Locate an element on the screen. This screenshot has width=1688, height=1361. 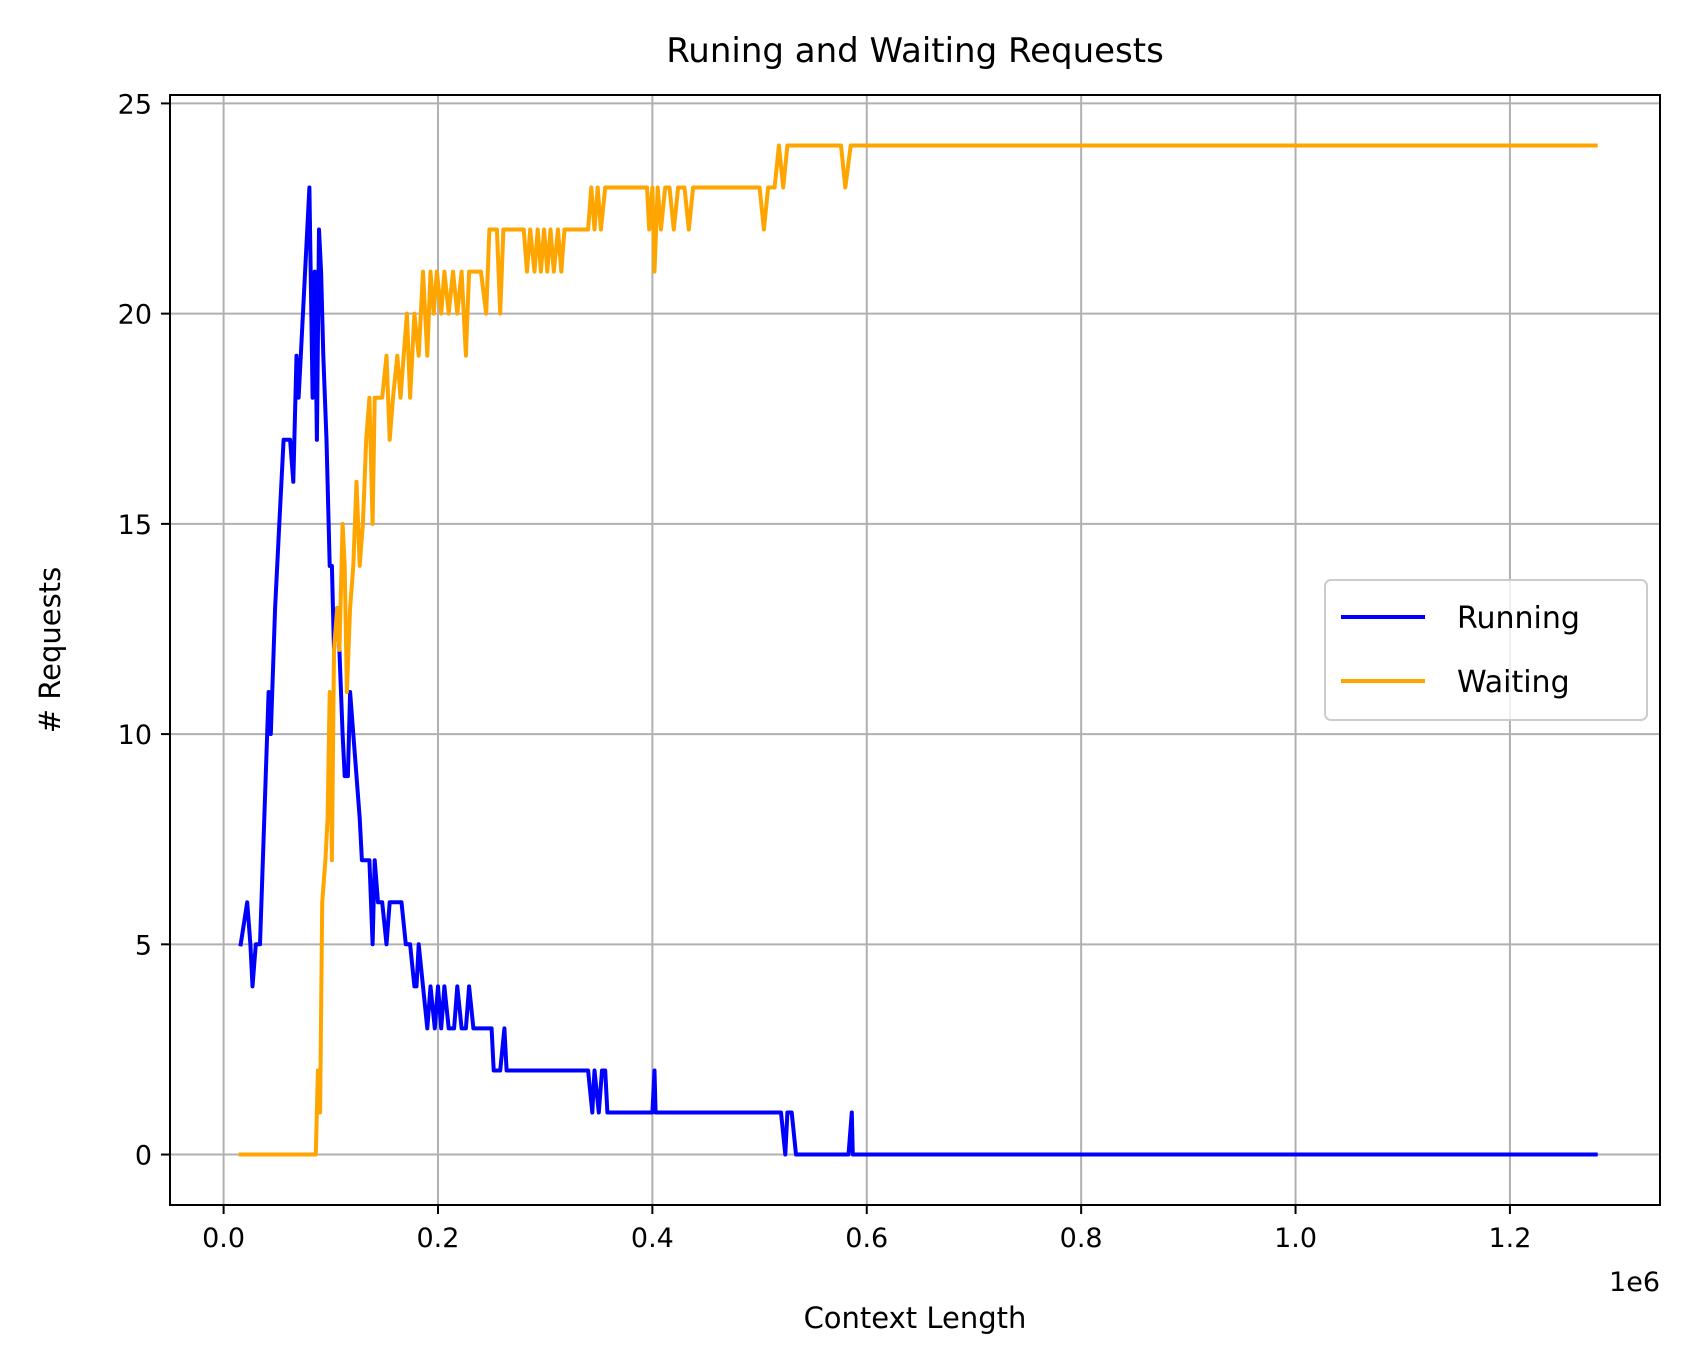
y-tick-label: 15 is located at coordinates (135, 525).